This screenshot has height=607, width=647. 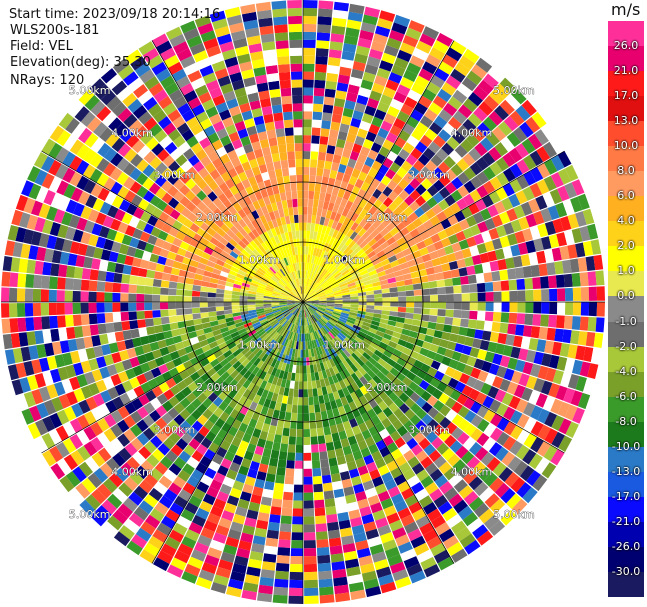 I want to click on colorbar-tick-label: 17.0, so click(x=626, y=96).